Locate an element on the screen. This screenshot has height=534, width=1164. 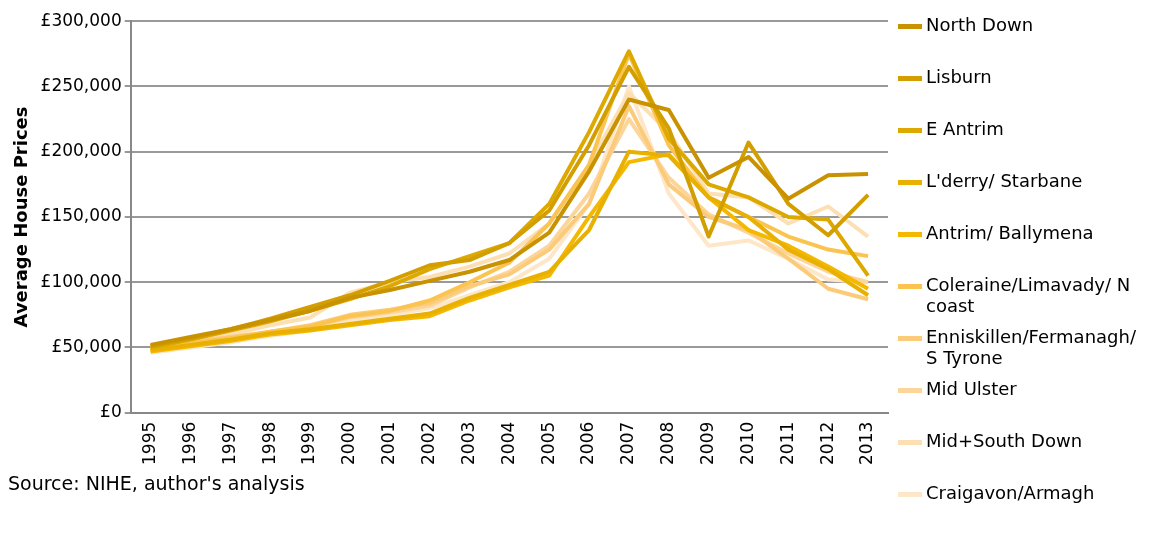
y-tick-label: £50,000 is located at coordinates (86, 345).